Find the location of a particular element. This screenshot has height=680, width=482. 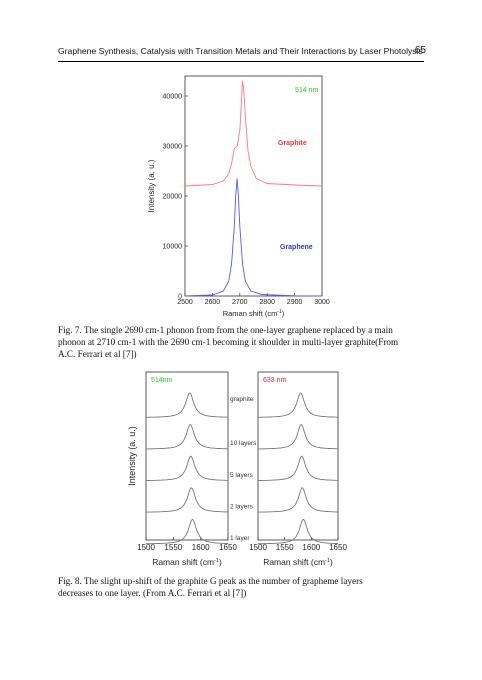

wavelength-annotation: 514nm is located at coordinates (162, 380).